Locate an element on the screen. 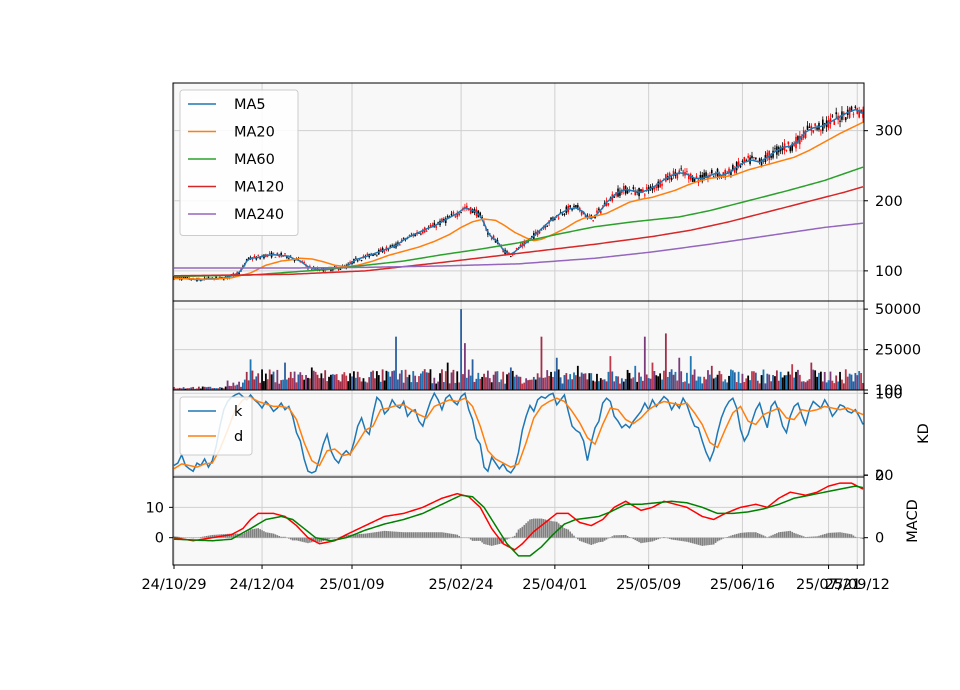 The image size is (960, 690). x-tick-label: 25/01/09 is located at coordinates (351, 585).